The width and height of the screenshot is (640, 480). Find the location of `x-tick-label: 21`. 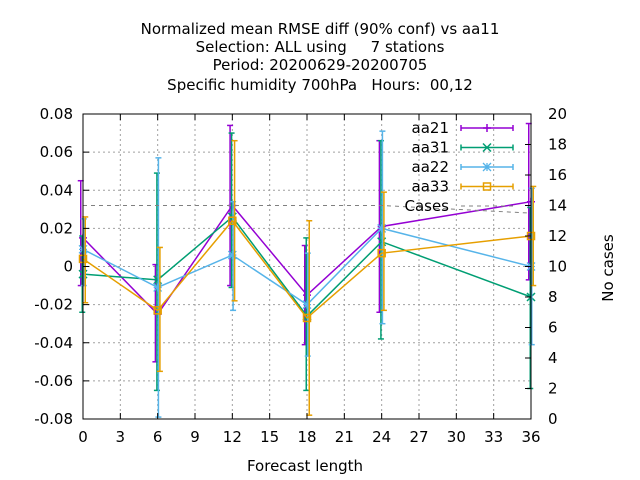

x-tick-label: 21 is located at coordinates (344, 437).